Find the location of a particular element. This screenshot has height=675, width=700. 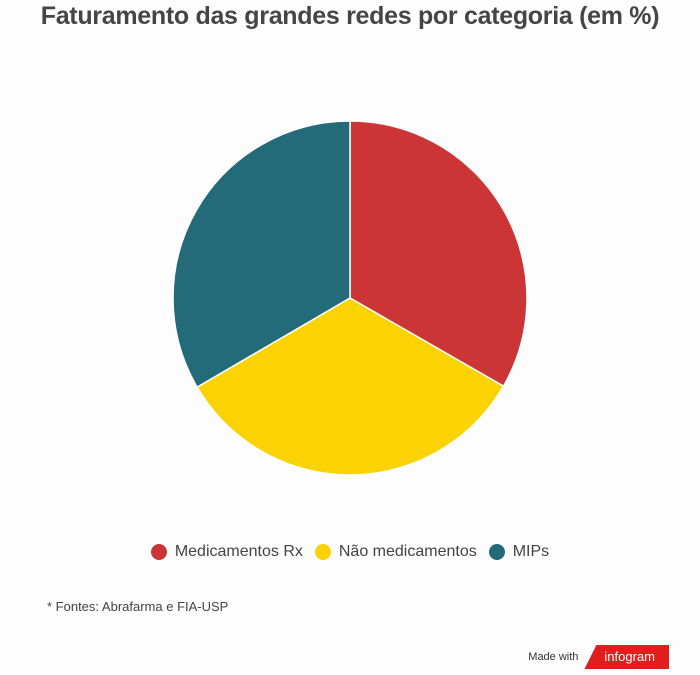

legend-label: MIPs is located at coordinates (531, 551).